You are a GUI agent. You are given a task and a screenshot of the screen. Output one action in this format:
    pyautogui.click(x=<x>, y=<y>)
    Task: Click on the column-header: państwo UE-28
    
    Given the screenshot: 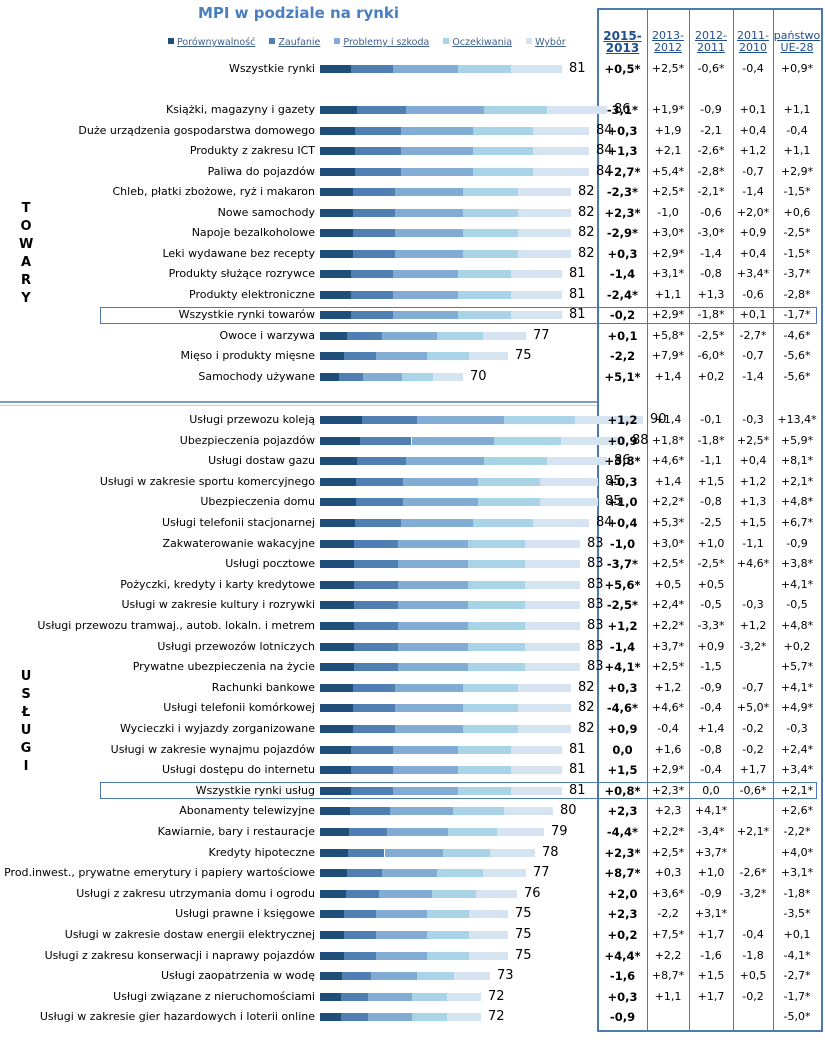 What is the action you would take?
    pyautogui.click(x=797, y=41)
    